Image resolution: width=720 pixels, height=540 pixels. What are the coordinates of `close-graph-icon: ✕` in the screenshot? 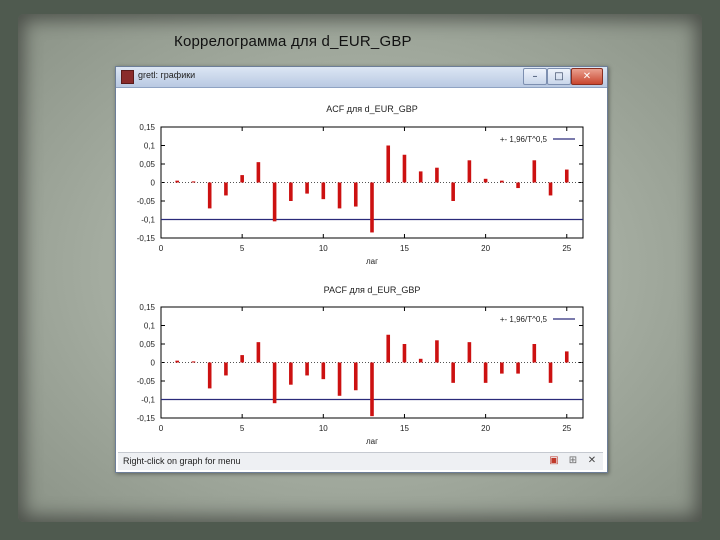 It's located at (592, 460).